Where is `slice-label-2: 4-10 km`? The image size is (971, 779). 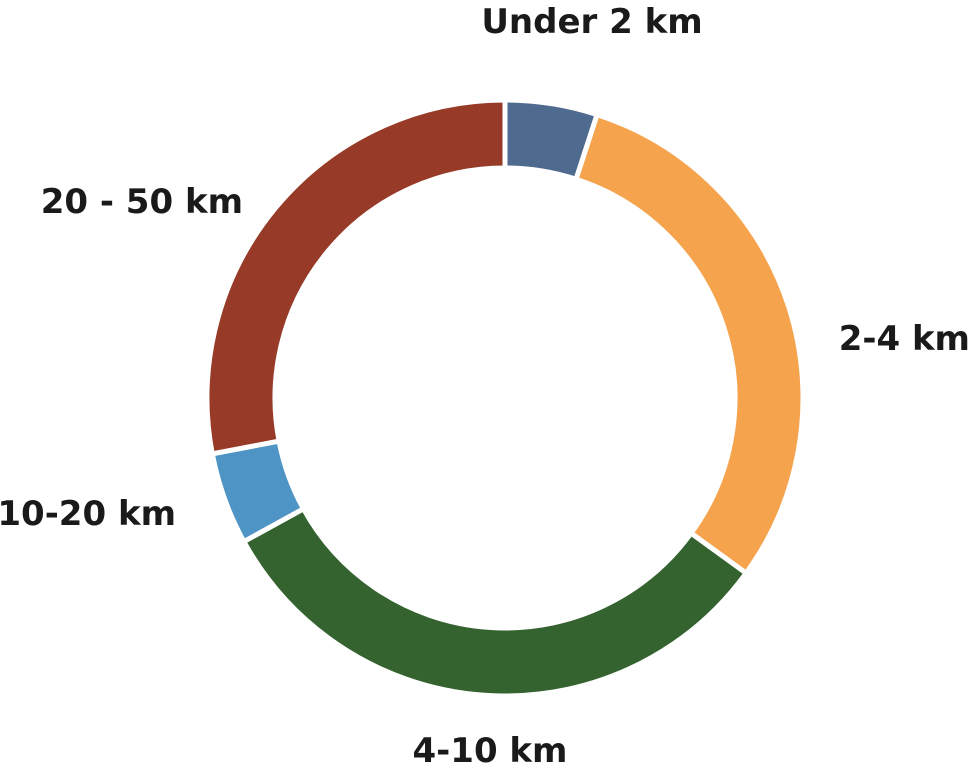 slice-label-2: 4-10 km is located at coordinates (490, 751).